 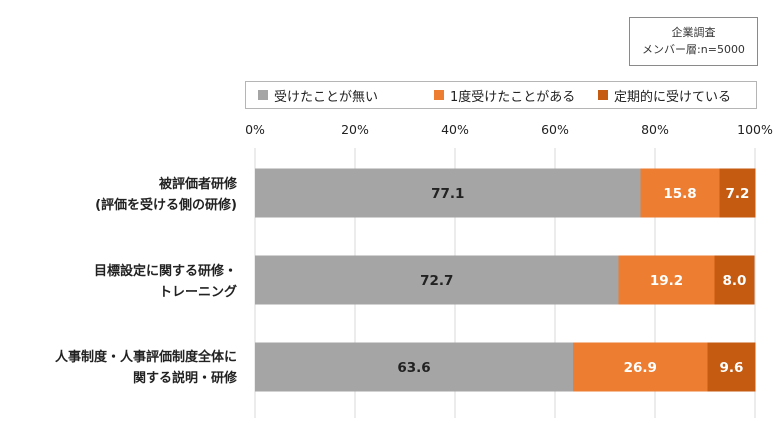 I want to click on legend-item-never: 受けたことが無い, so click(x=318, y=95).